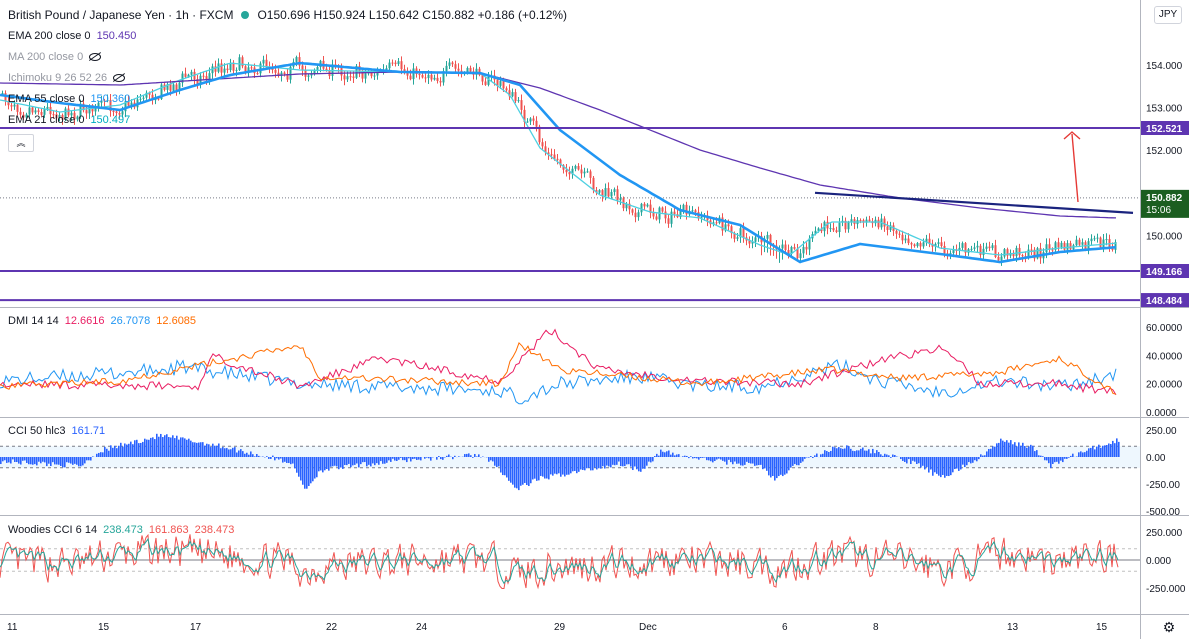 The height and width of the screenshot is (639, 1189). Describe the element at coordinates (558, 368) in the screenshot. I see `adx-line` at that location.